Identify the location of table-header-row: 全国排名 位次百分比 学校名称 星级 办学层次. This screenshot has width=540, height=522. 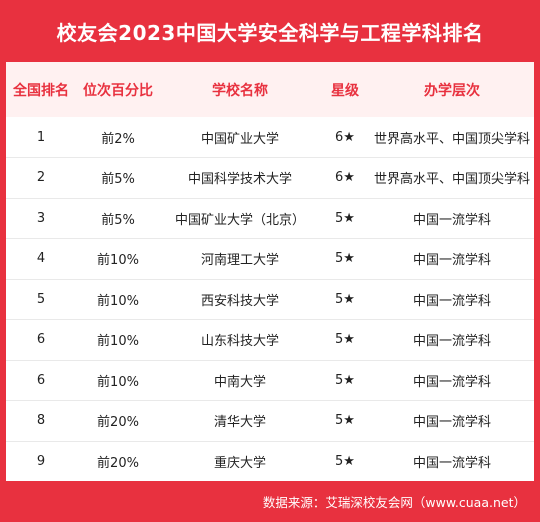
(270, 89).